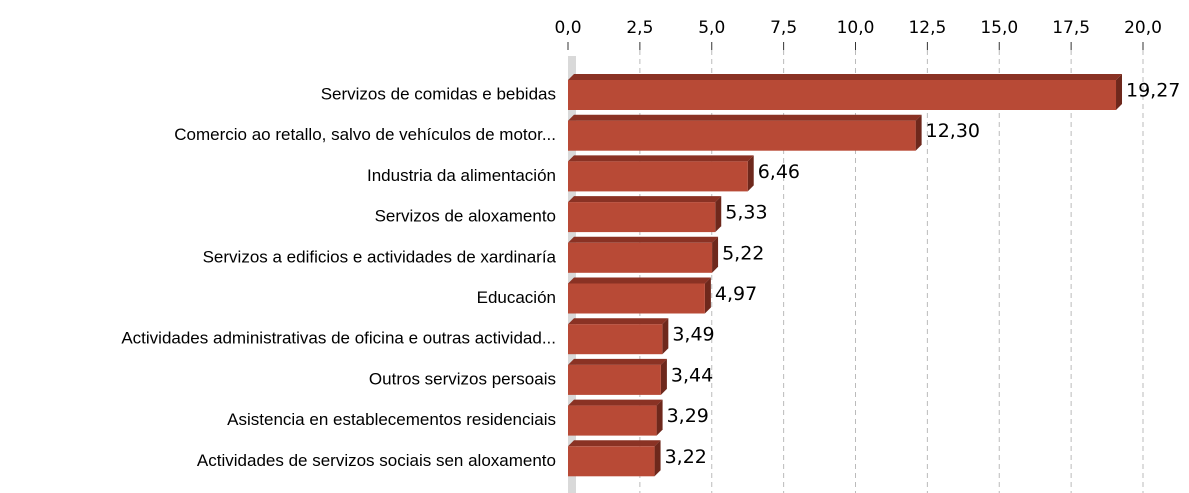  Describe the element at coordinates (783, 28) in the screenshot. I see `x-tick-label: 7,5` at that location.